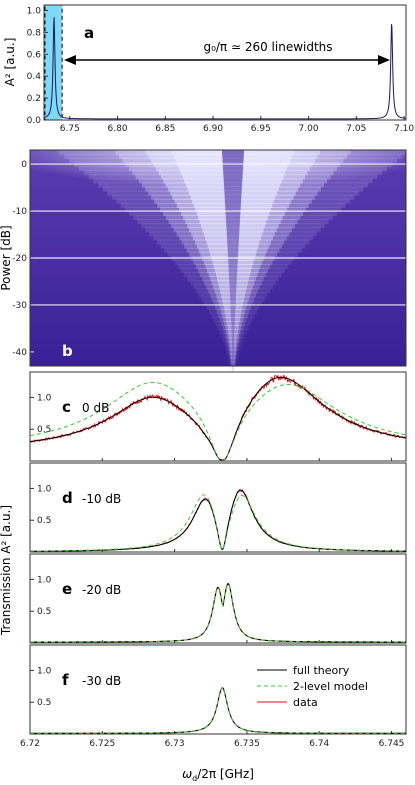  What do you see at coordinates (356, 129) in the screenshot?
I see `x-tick-label: 7.05` at bounding box center [356, 129].